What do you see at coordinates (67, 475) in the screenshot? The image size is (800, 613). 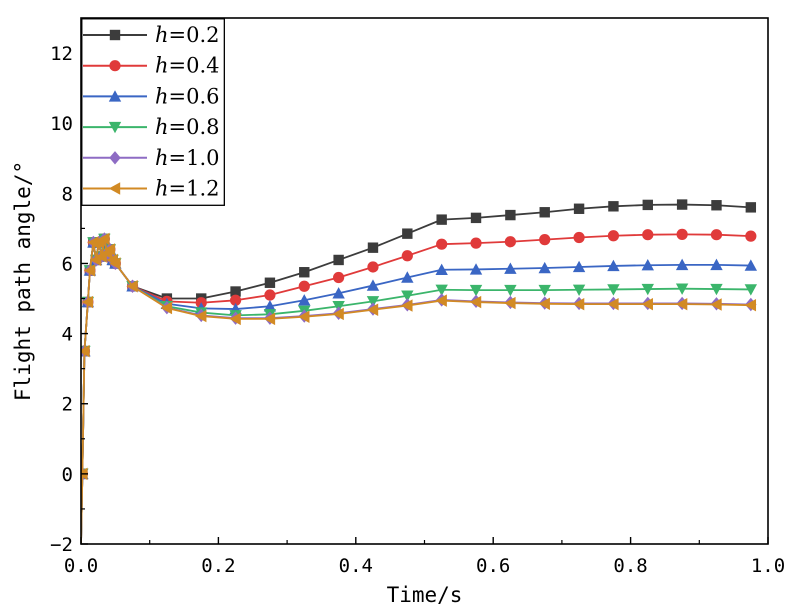 I see `y-tick-label: 0` at bounding box center [67, 475].